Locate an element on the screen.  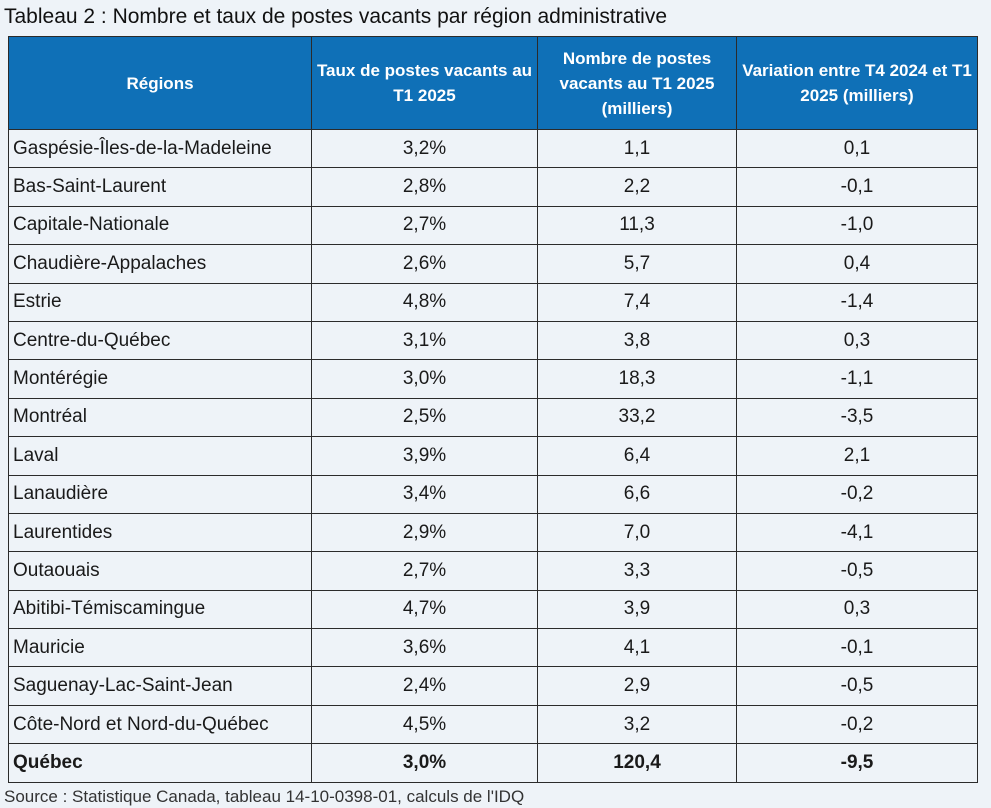
cell-count: 1,1 is located at coordinates (637, 148).